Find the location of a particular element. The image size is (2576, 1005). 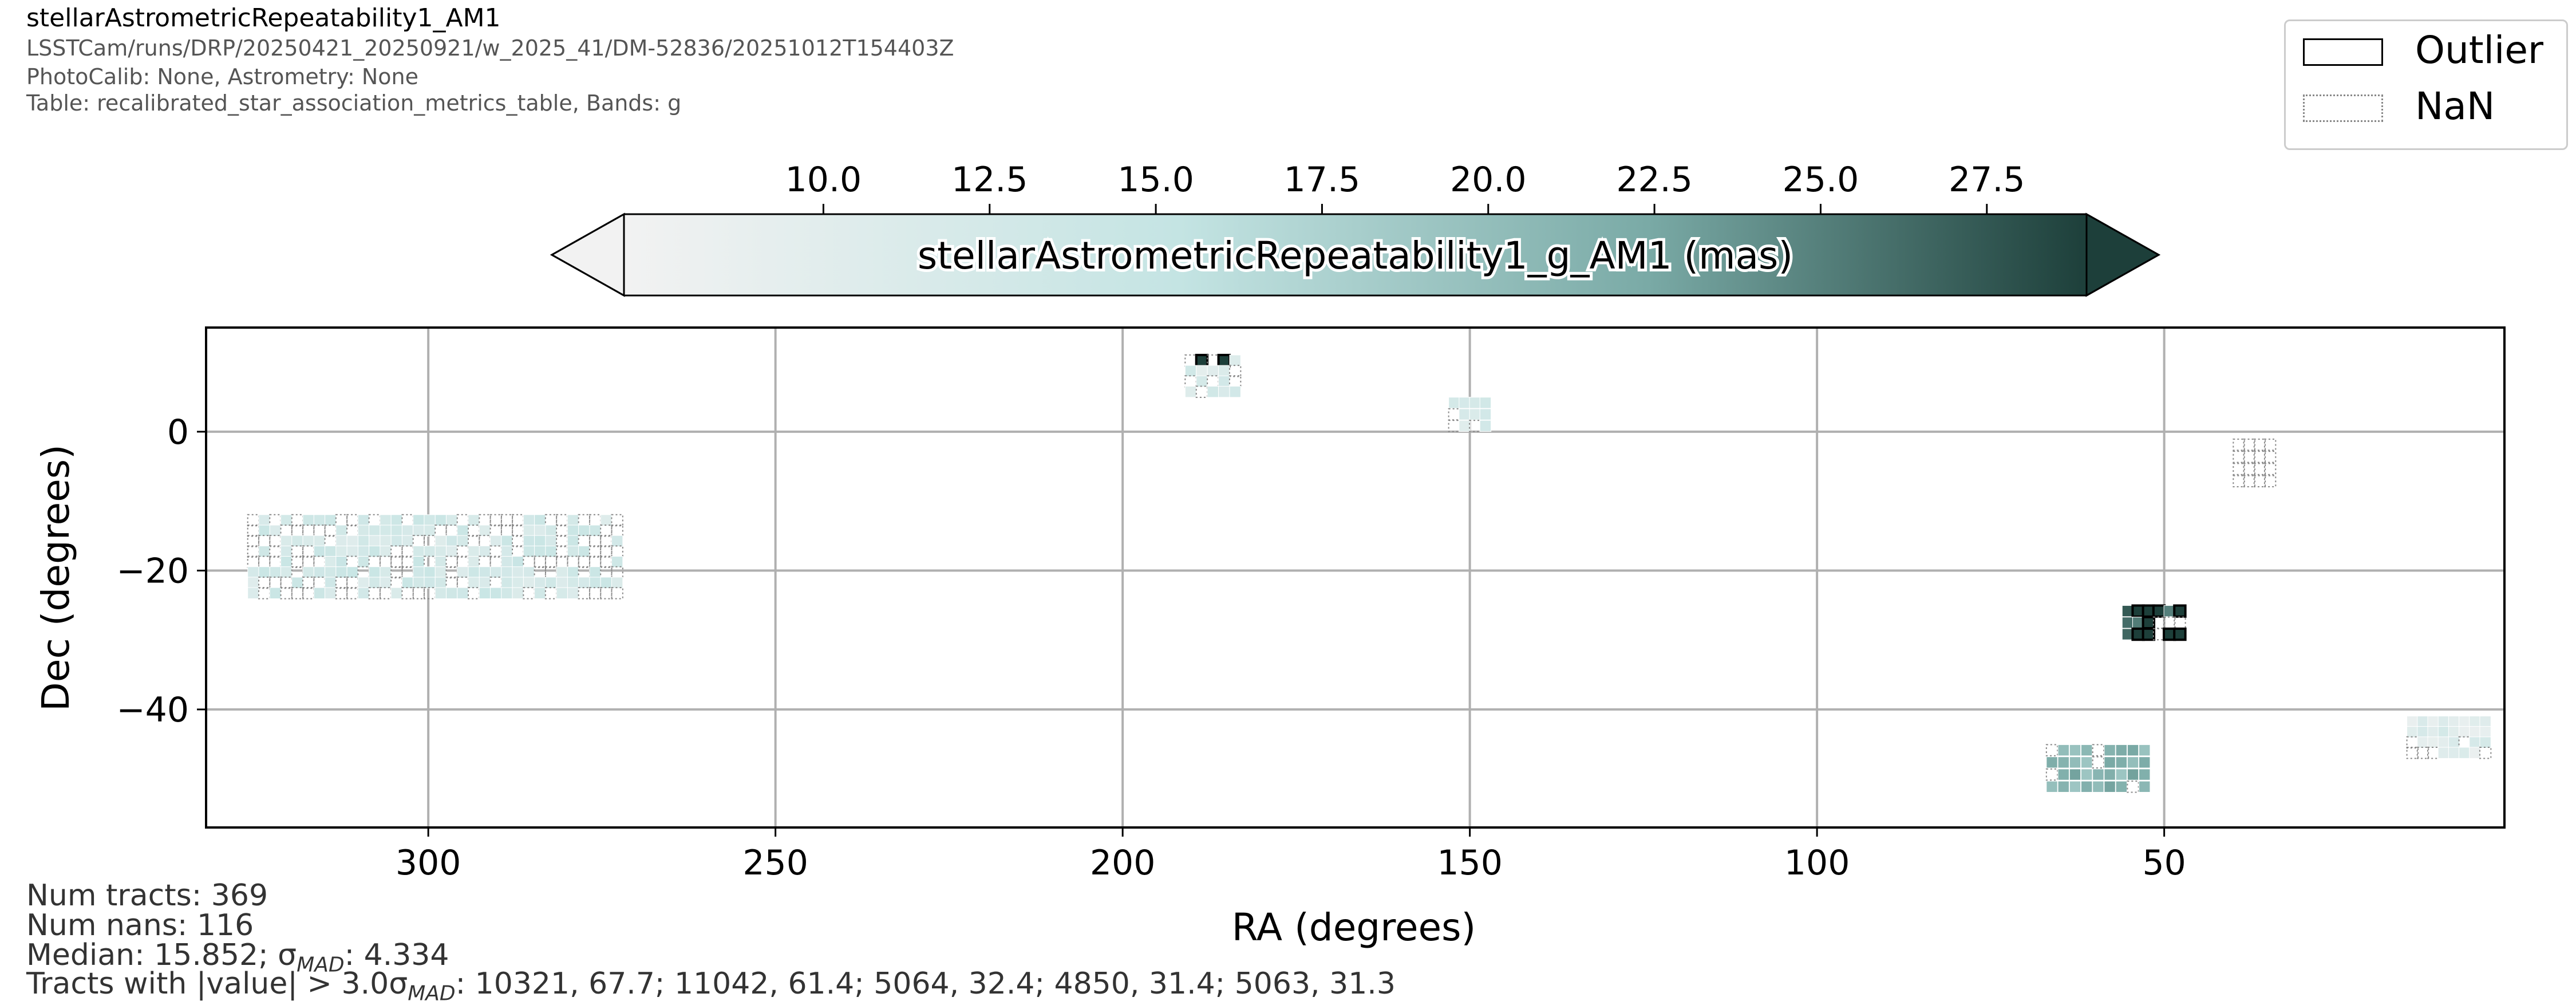

outlier-tract-tile is located at coordinates (2159, 611).